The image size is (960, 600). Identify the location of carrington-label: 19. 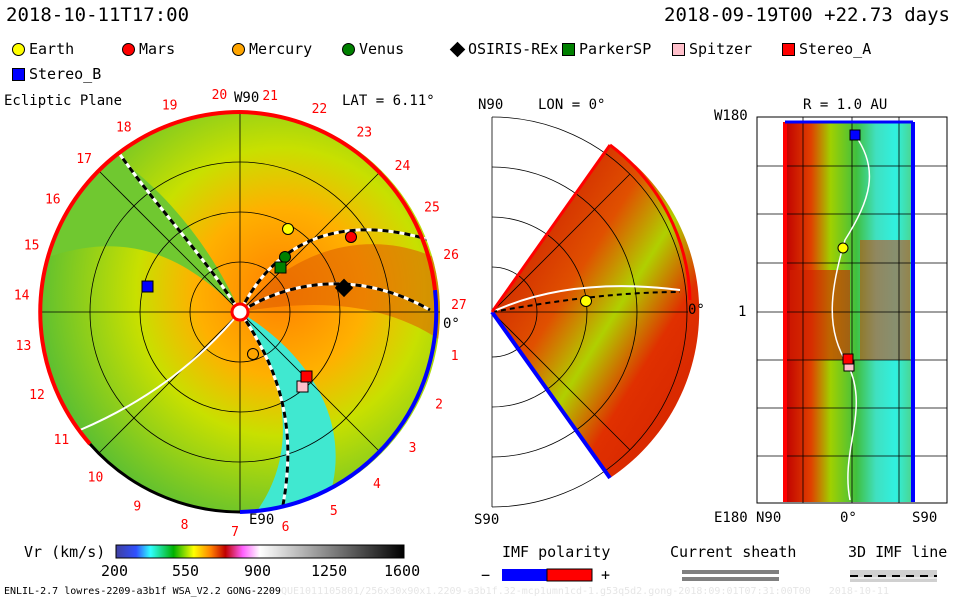
(170, 106).